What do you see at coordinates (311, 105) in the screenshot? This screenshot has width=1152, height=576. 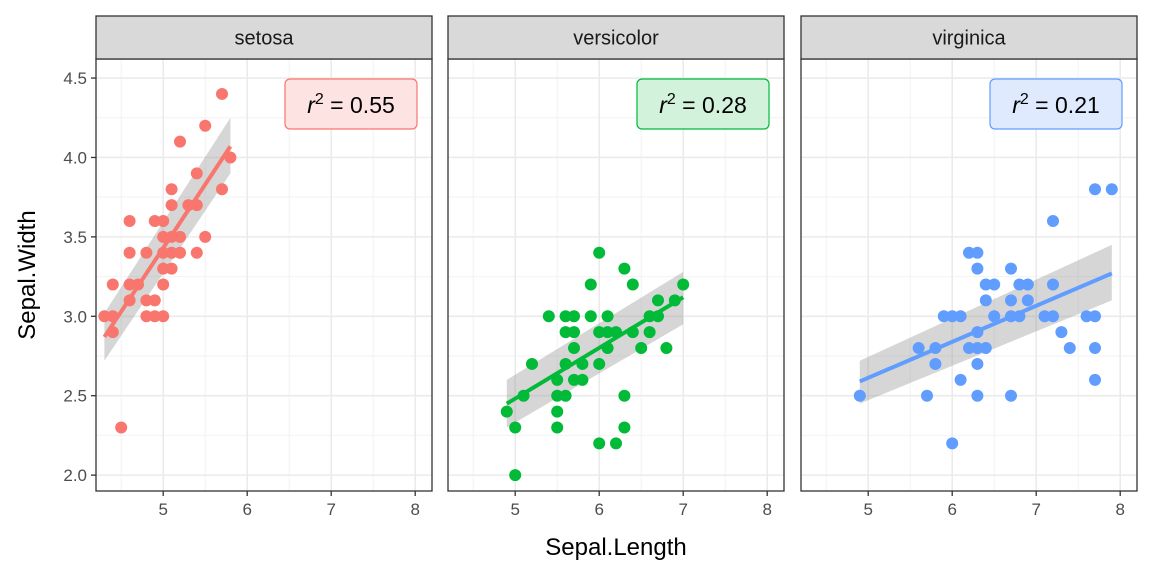 I see `r2-label-prefix: r` at bounding box center [311, 105].